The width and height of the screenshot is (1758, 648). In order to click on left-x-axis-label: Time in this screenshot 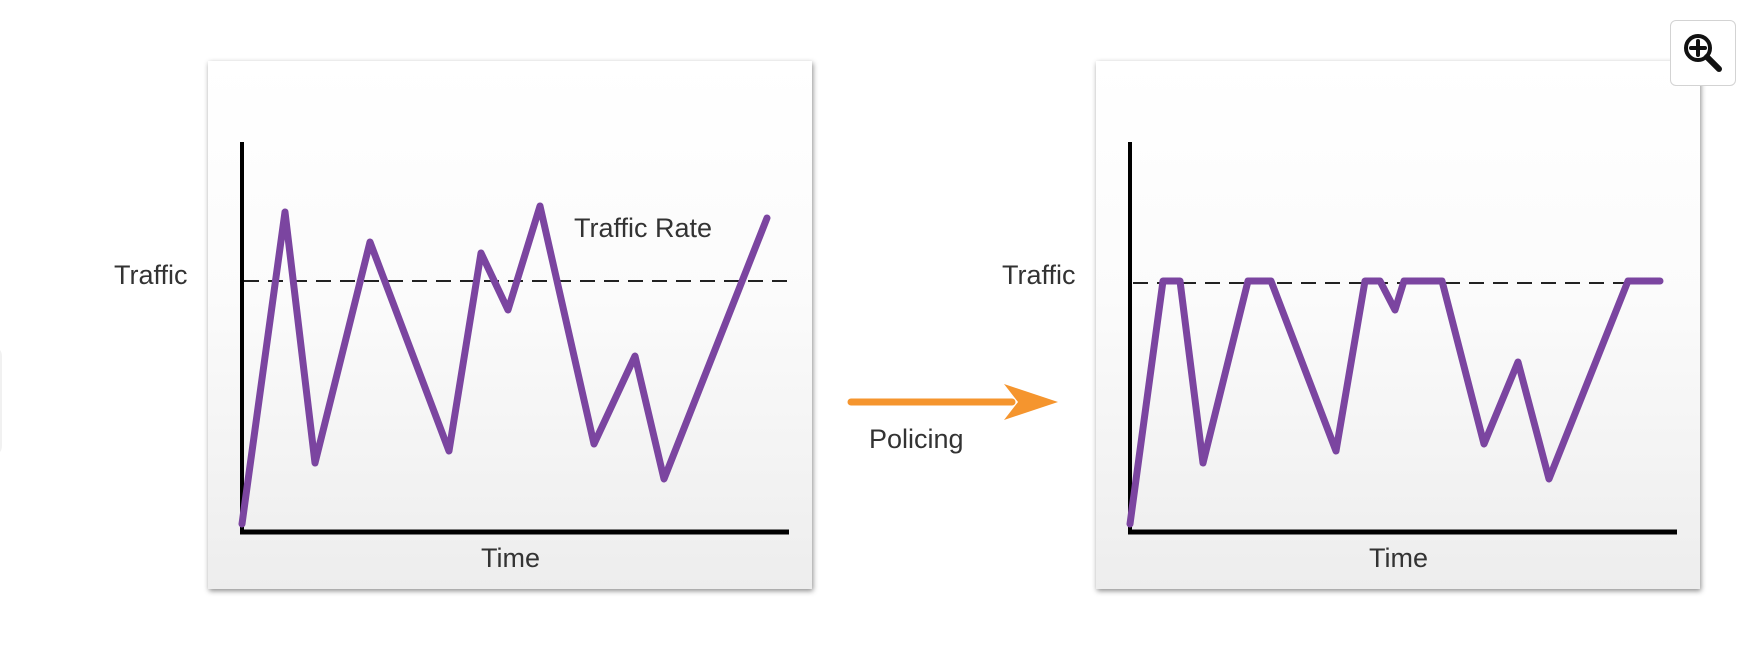, I will do `click(510, 558)`.